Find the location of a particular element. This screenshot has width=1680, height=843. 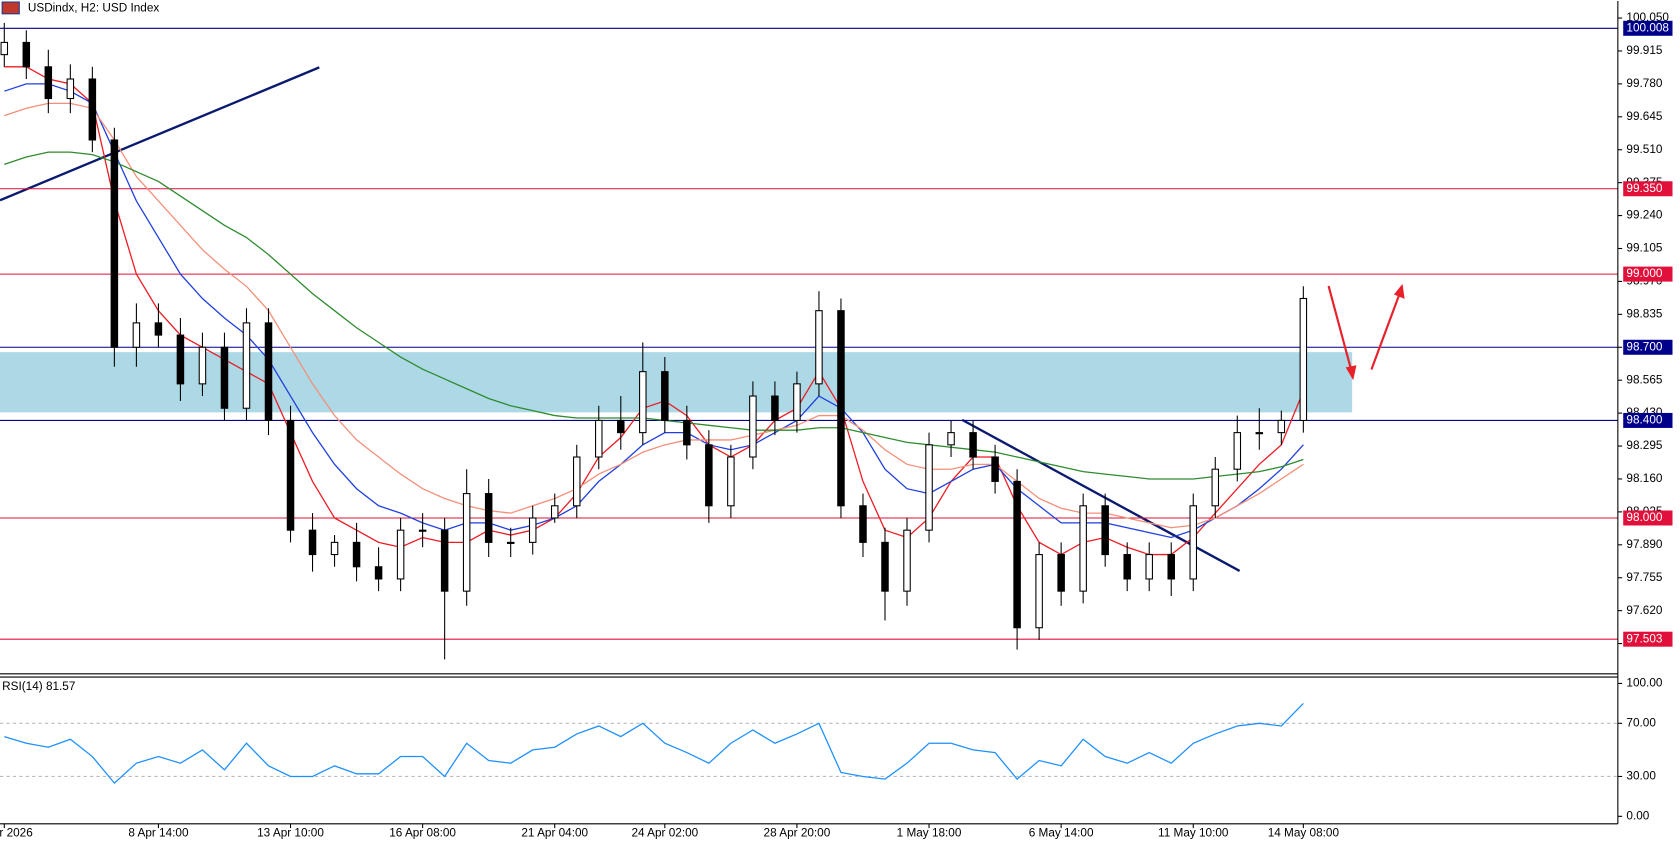

x-tick-label: 16 Apr 08:00 is located at coordinates (422, 833).